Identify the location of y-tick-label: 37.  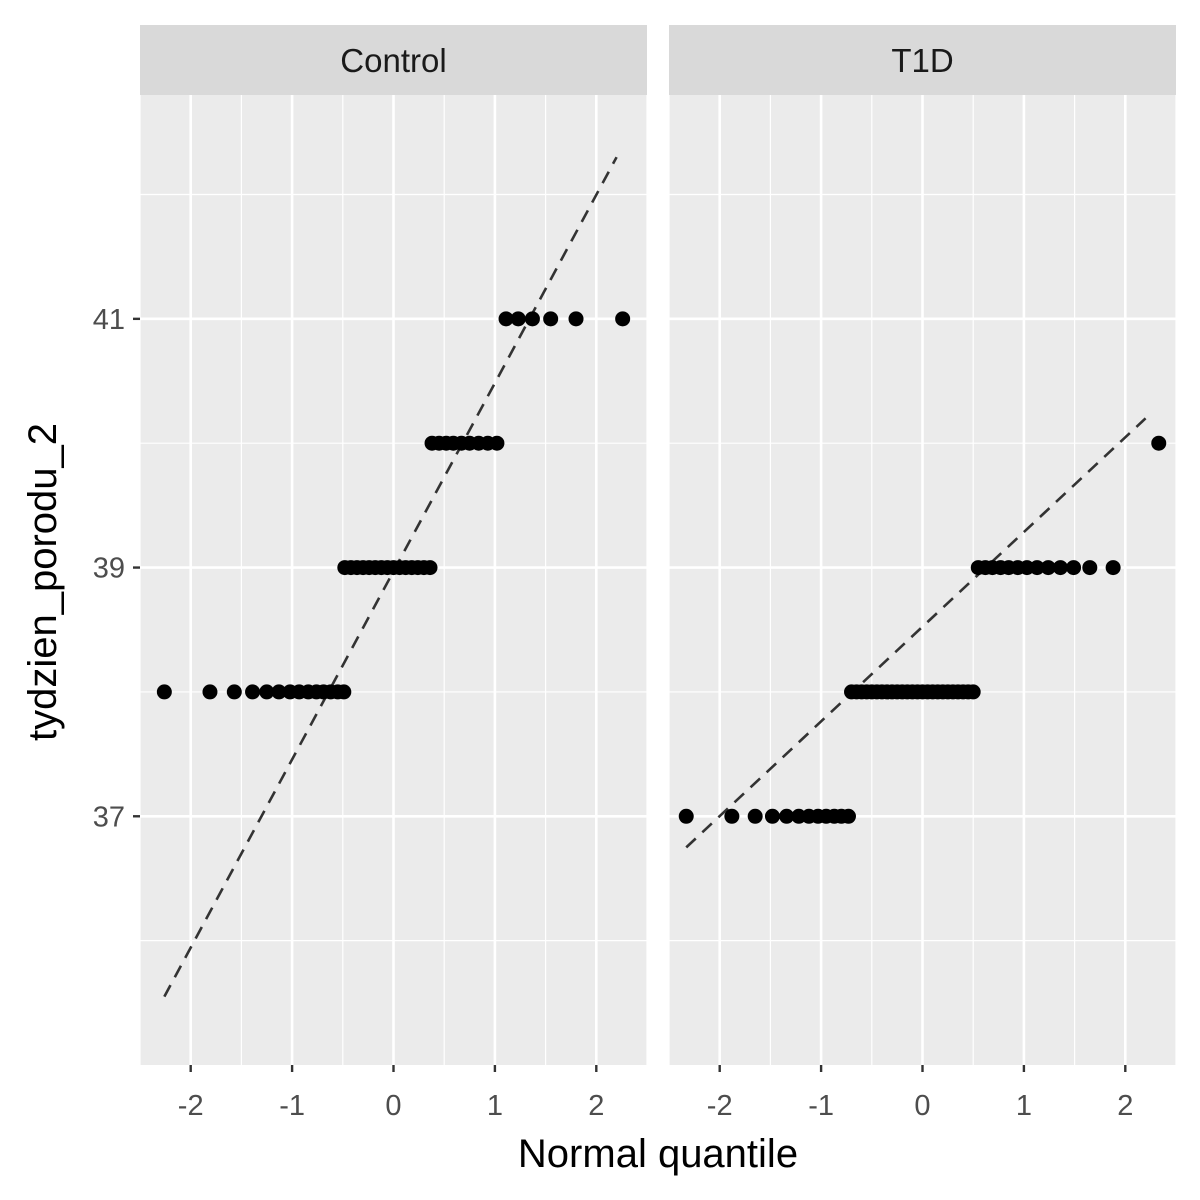
(109, 817).